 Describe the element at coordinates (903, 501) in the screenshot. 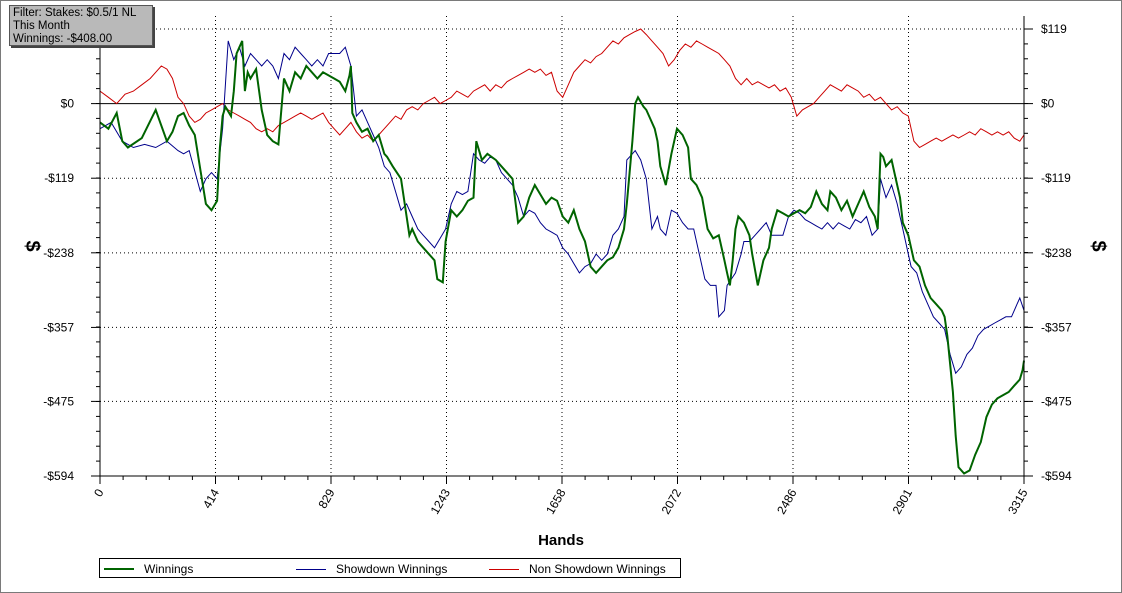

I see `x-tick-label: 2901` at that location.